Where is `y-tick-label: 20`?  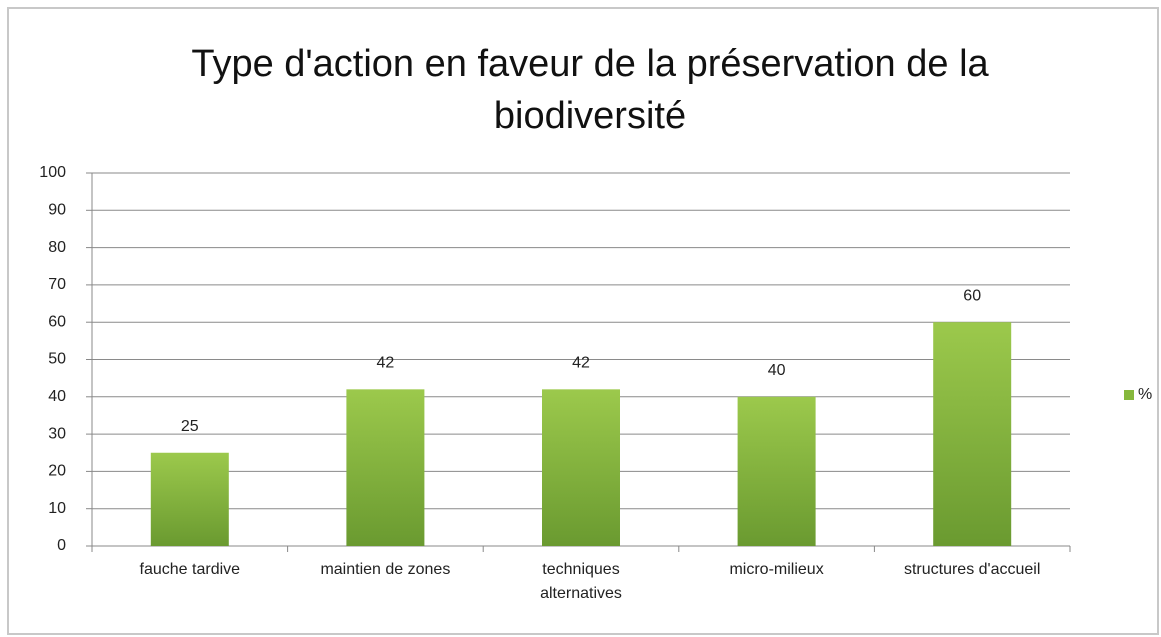
y-tick-label: 20 is located at coordinates (57, 471).